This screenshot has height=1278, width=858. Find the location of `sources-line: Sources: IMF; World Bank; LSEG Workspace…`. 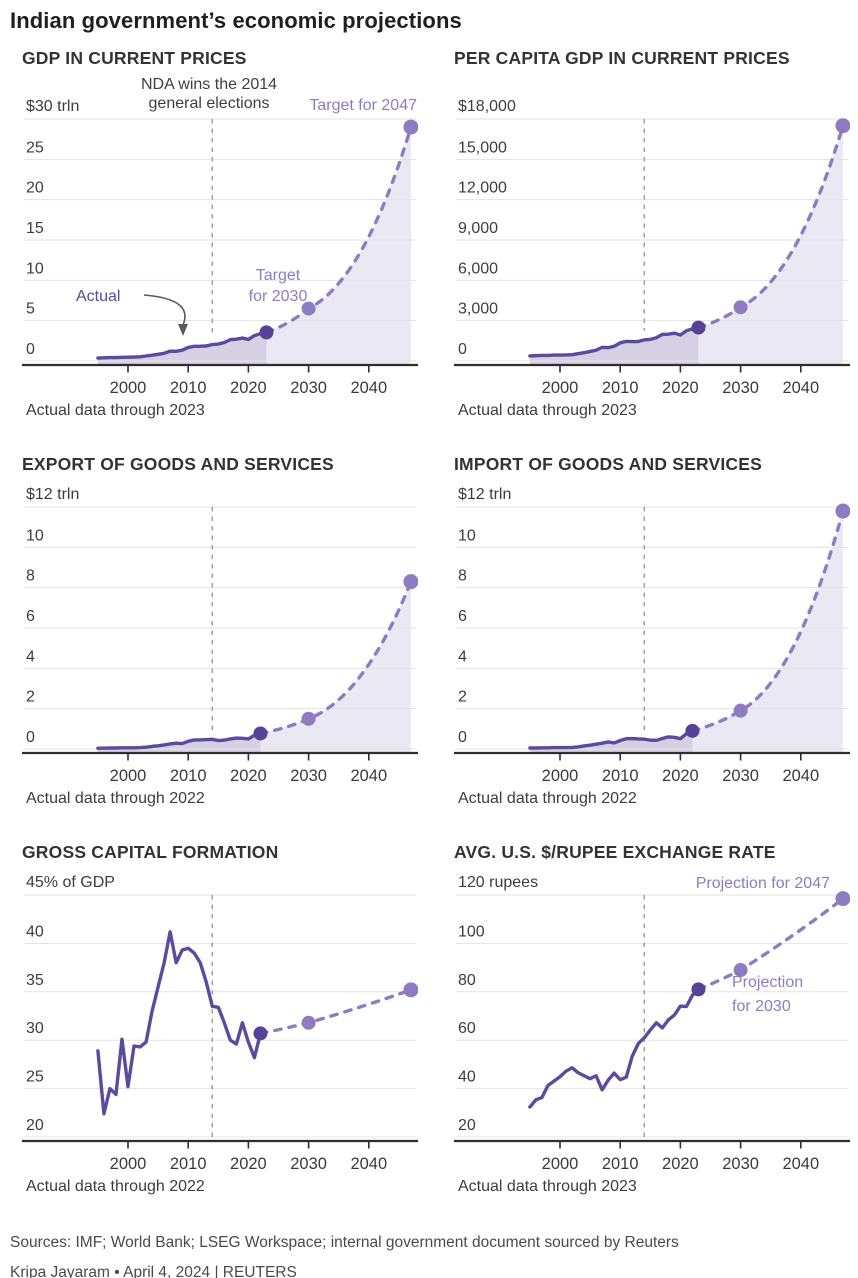

sources-line: Sources: IMF; World Bank; LSEG Workspace… is located at coordinates (344, 1242).